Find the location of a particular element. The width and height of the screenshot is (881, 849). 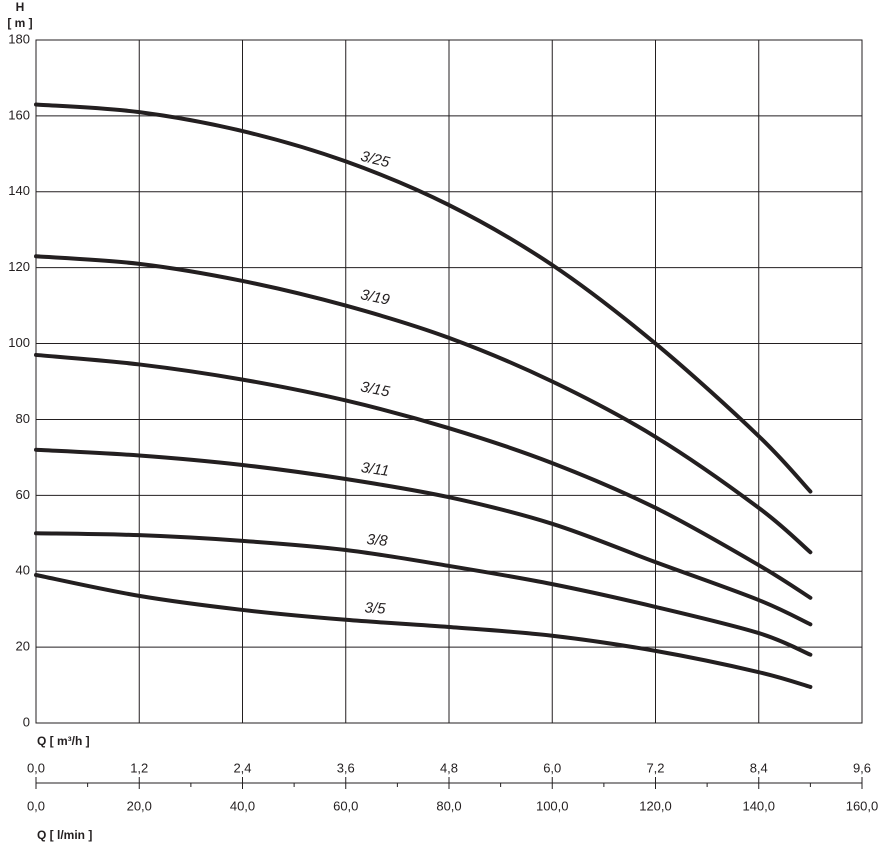

curve-label: 3/8 is located at coordinates (377, 540).